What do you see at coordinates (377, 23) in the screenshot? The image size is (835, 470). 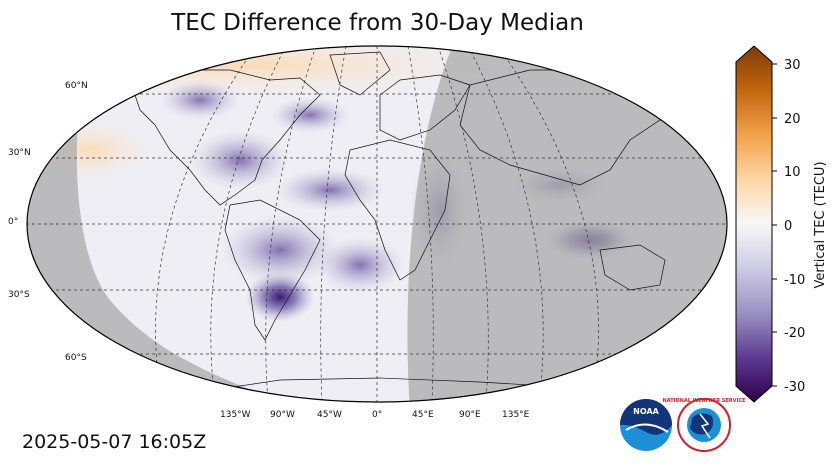 I see `chart-title: TEC Difference from 30-Day Median` at bounding box center [377, 23].